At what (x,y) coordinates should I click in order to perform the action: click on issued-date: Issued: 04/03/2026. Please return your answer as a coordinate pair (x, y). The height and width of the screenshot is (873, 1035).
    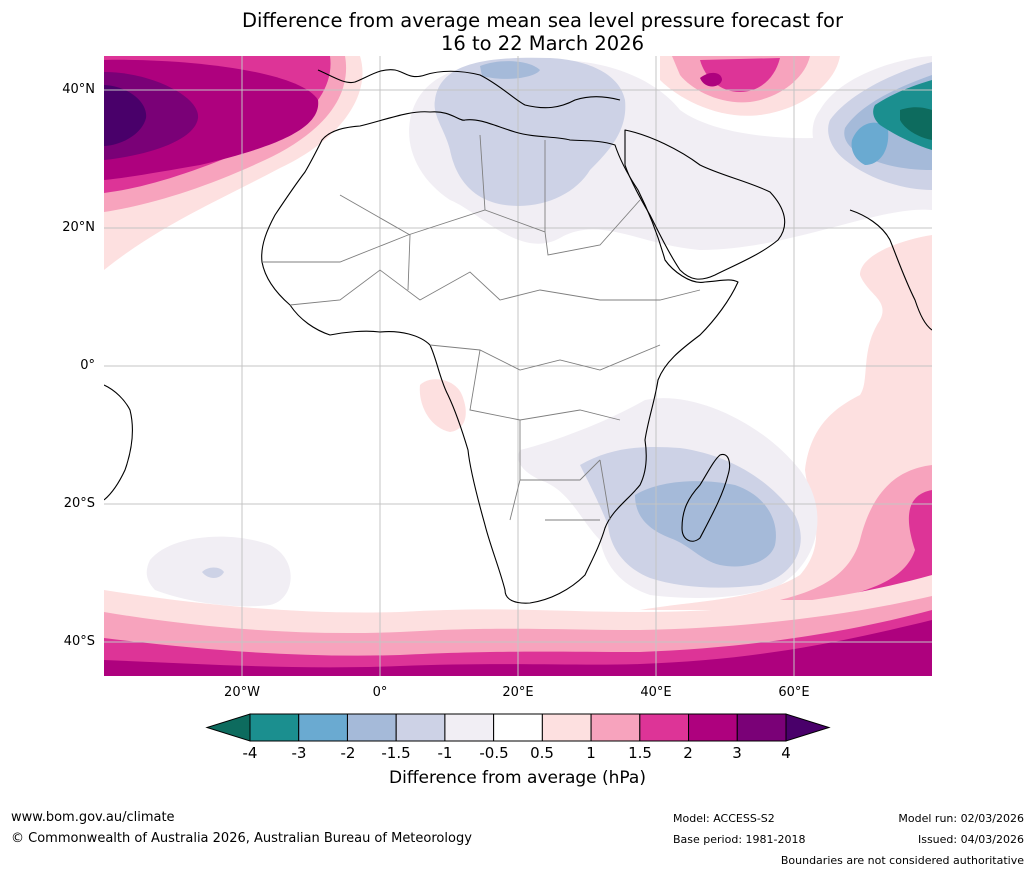
    Looking at the image, I should click on (970, 839).